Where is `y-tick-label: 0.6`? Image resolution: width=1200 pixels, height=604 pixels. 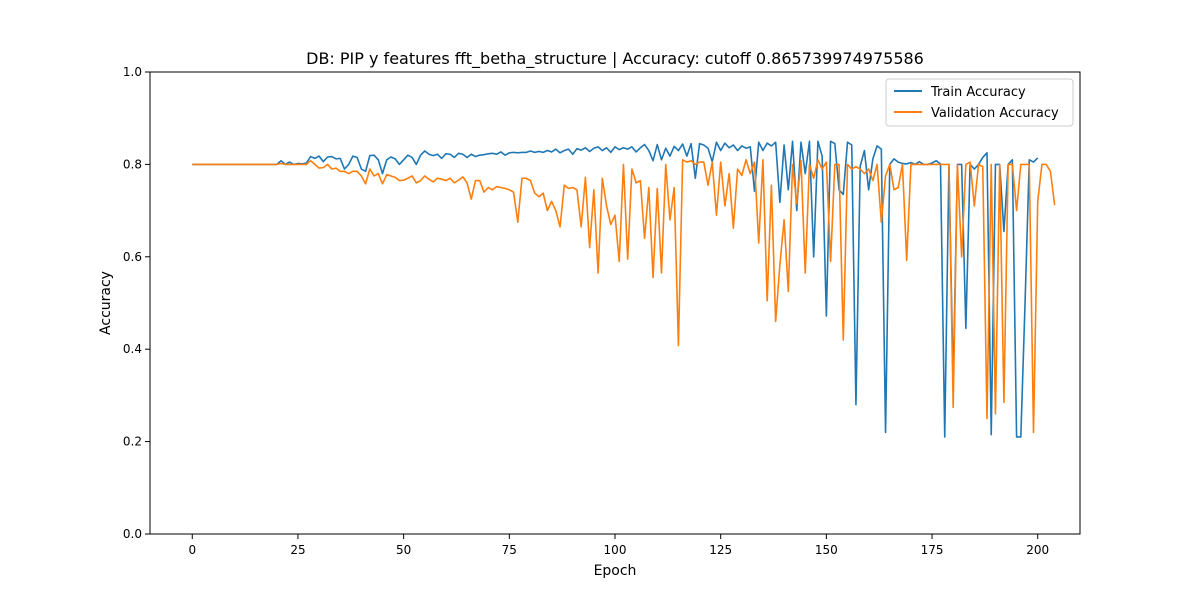
y-tick-label: 0.6 is located at coordinates (132, 257).